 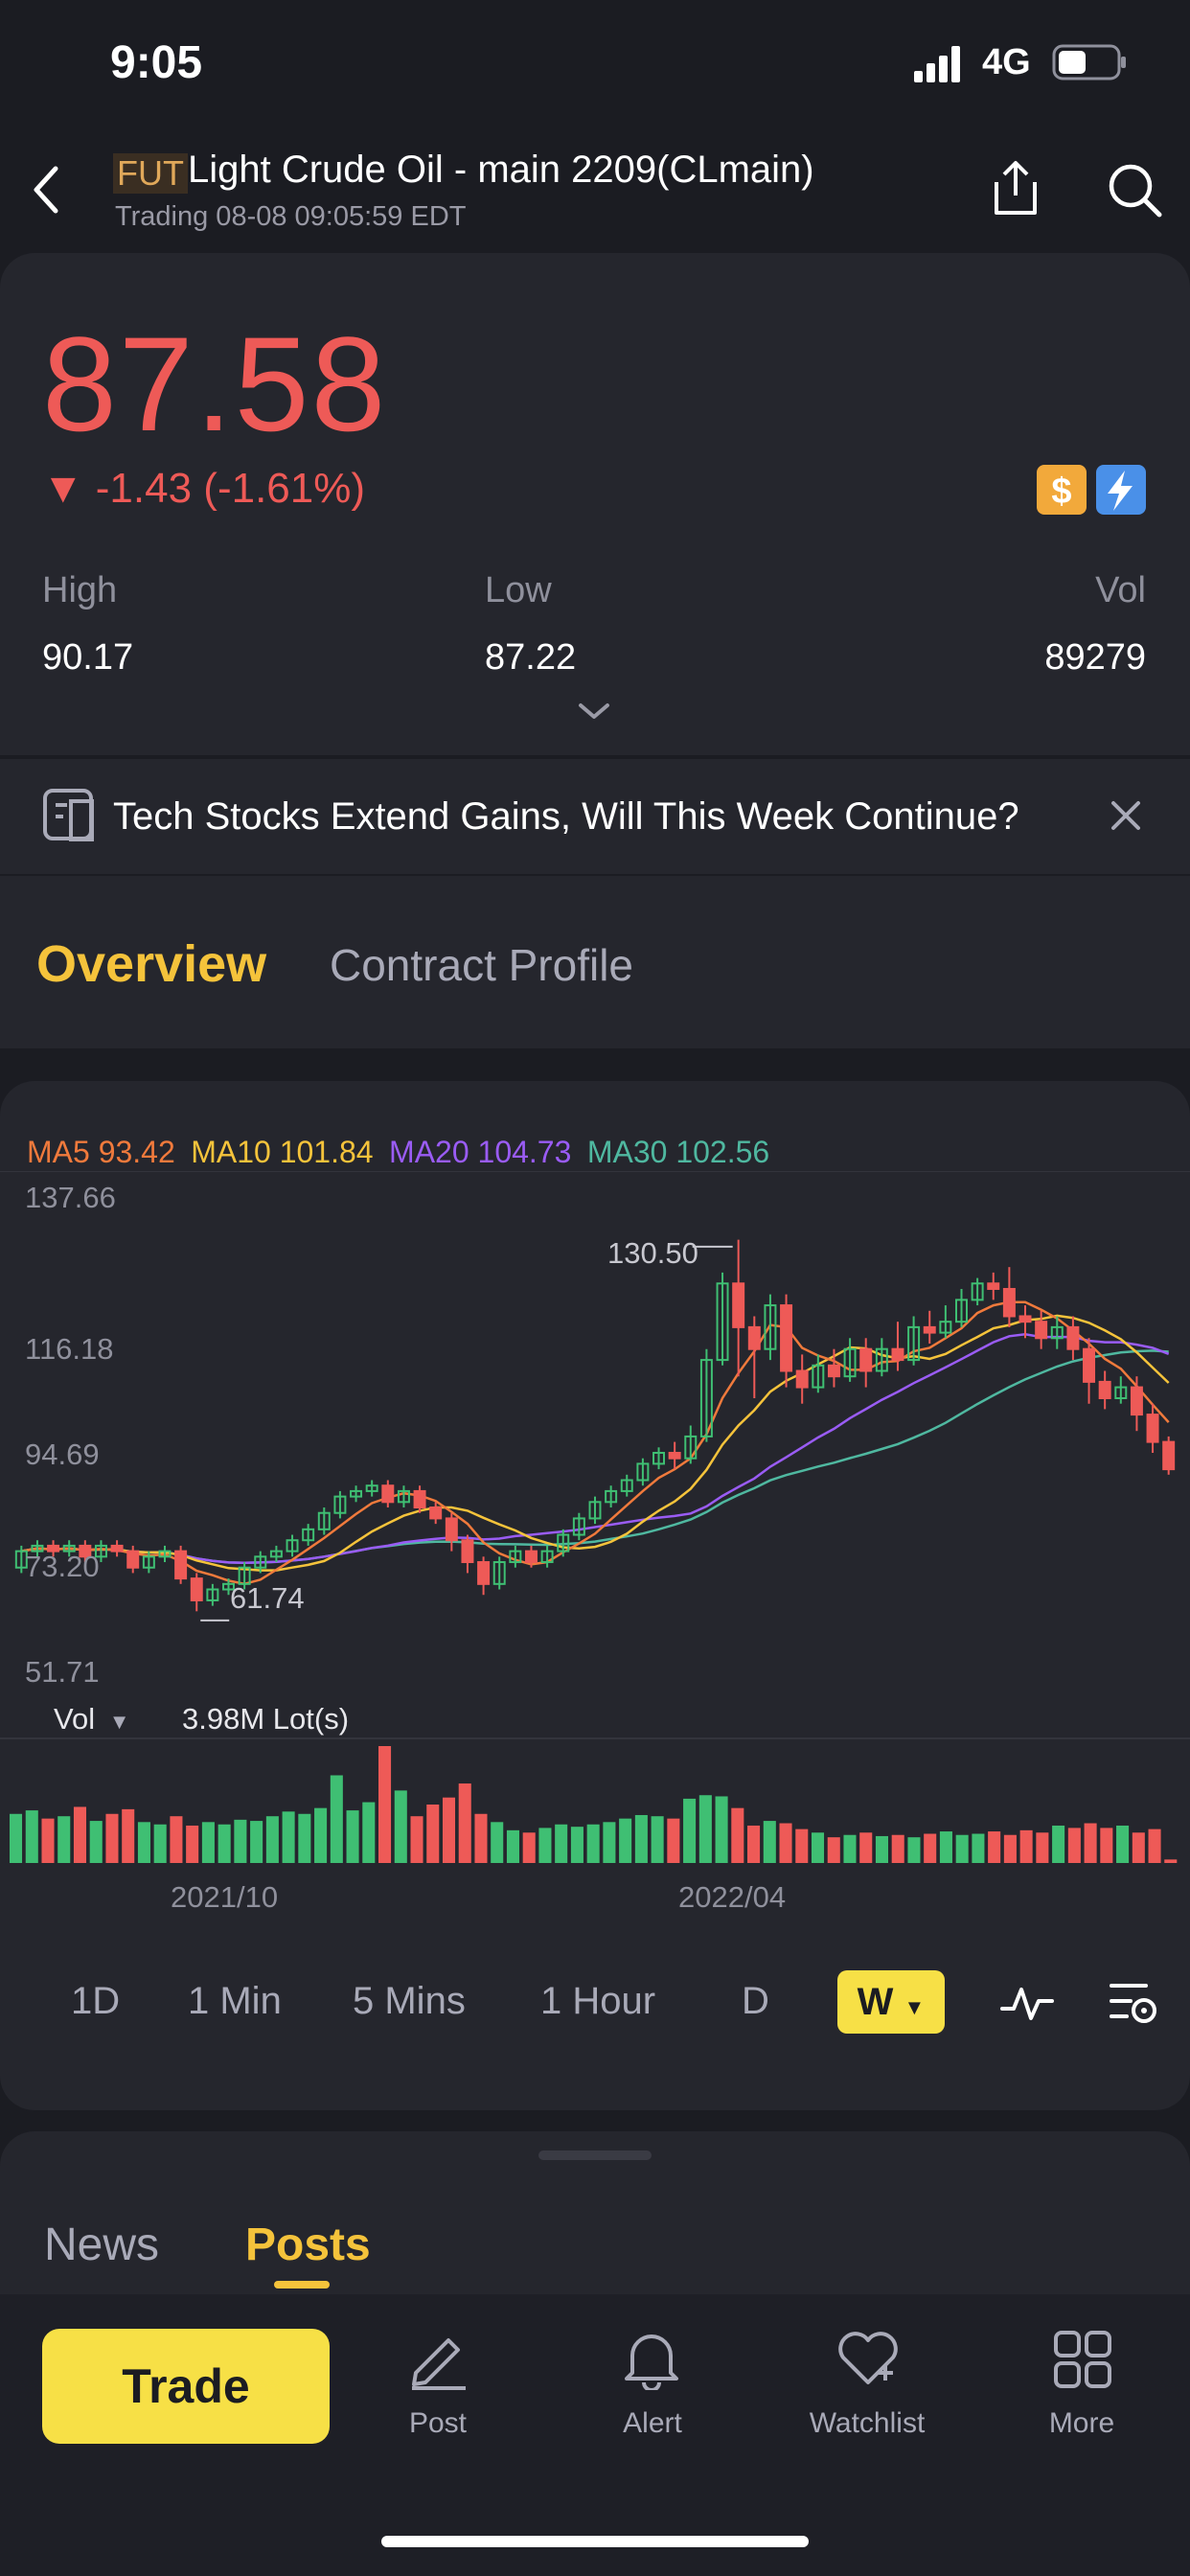 I want to click on trade-button: Trade, so click(x=186, y=2386).